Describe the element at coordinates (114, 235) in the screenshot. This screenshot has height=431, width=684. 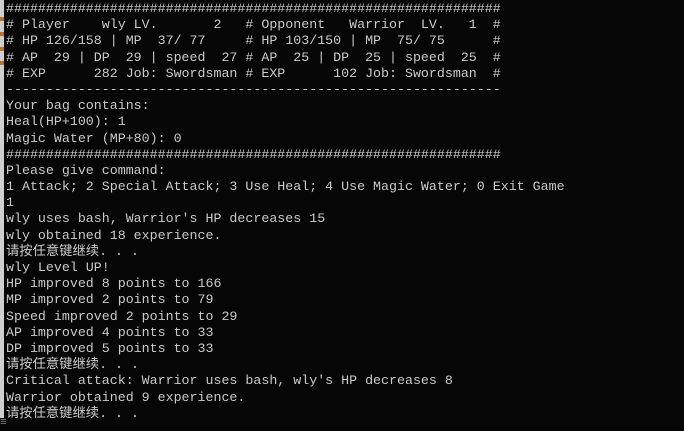
I see `console-line-log-exp: wly obtained 18 experience.` at that location.